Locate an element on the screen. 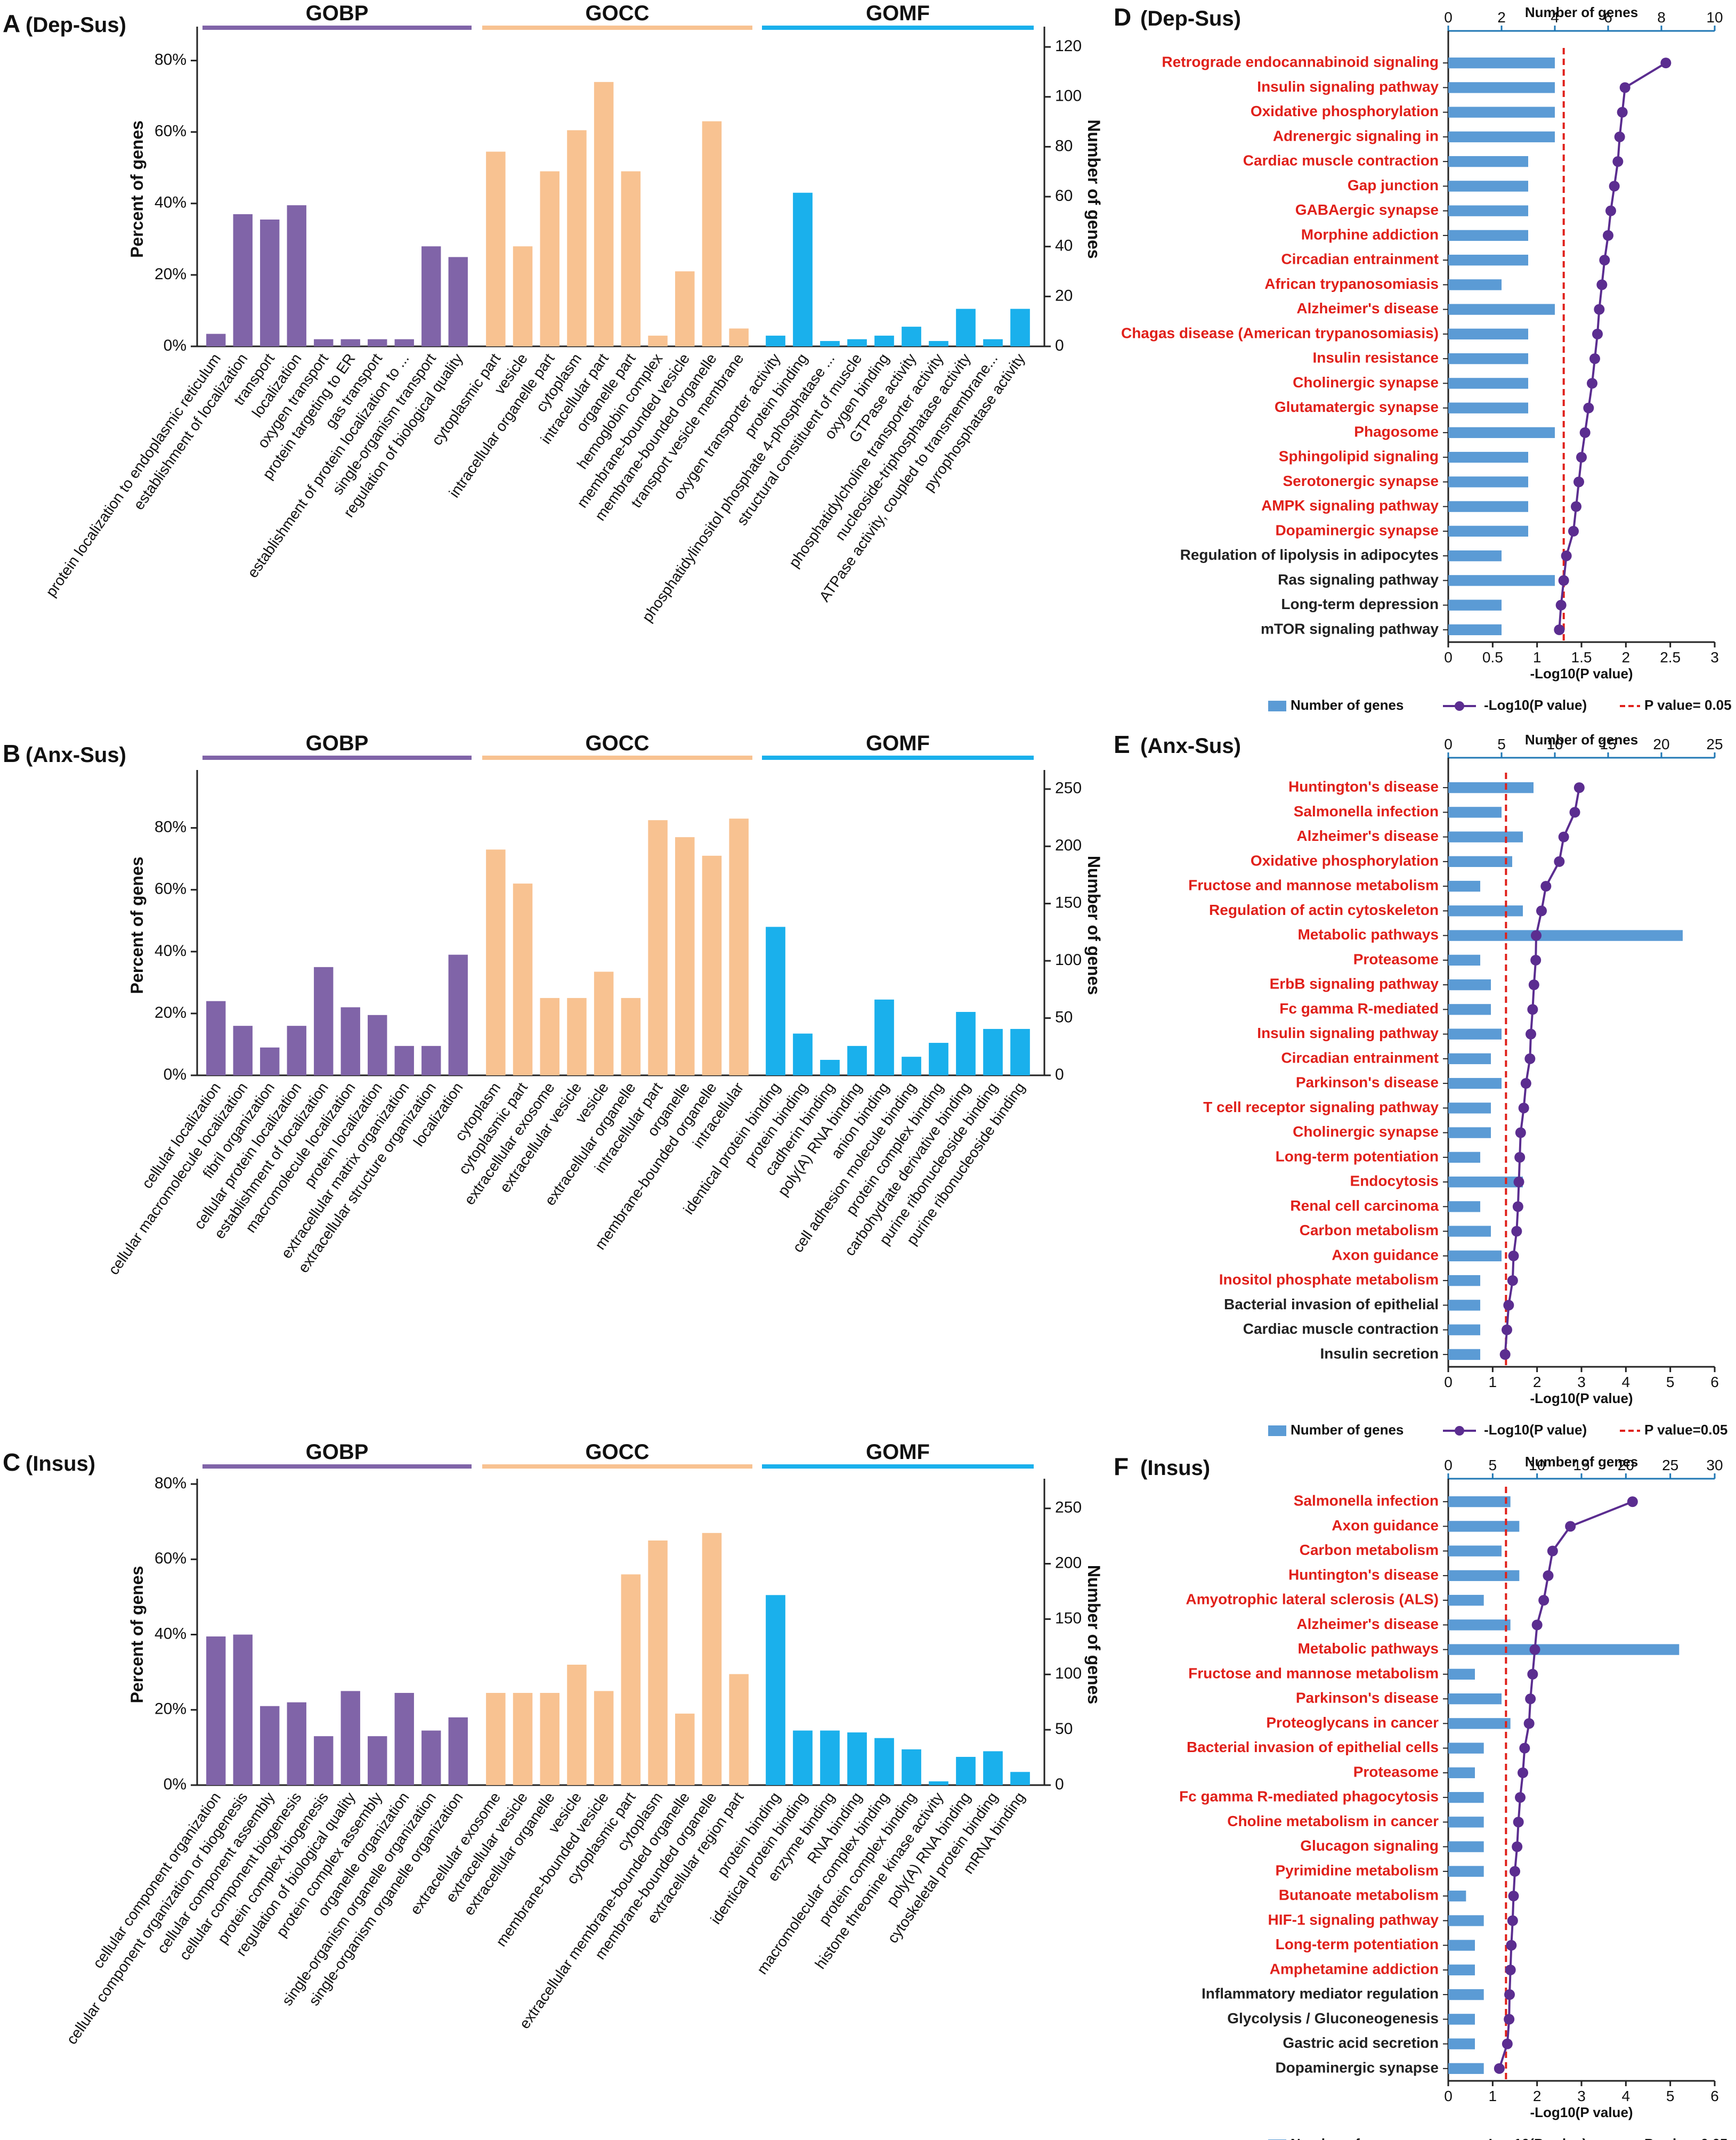 Image resolution: width=1736 pixels, height=2140 pixels. pathway-label: Axon guidance is located at coordinates (1385, 1525).